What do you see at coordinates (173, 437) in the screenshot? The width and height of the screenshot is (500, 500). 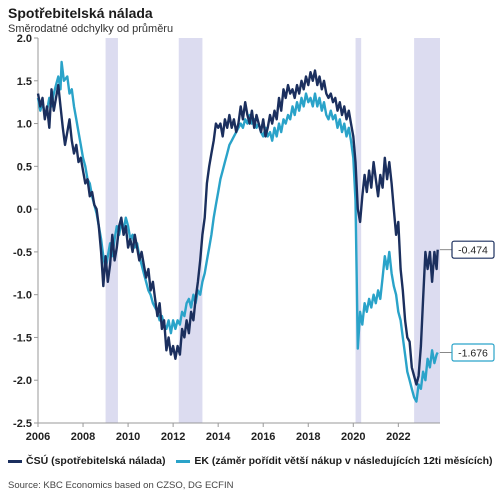 I see `x-tick-label-3: 2012` at bounding box center [173, 437].